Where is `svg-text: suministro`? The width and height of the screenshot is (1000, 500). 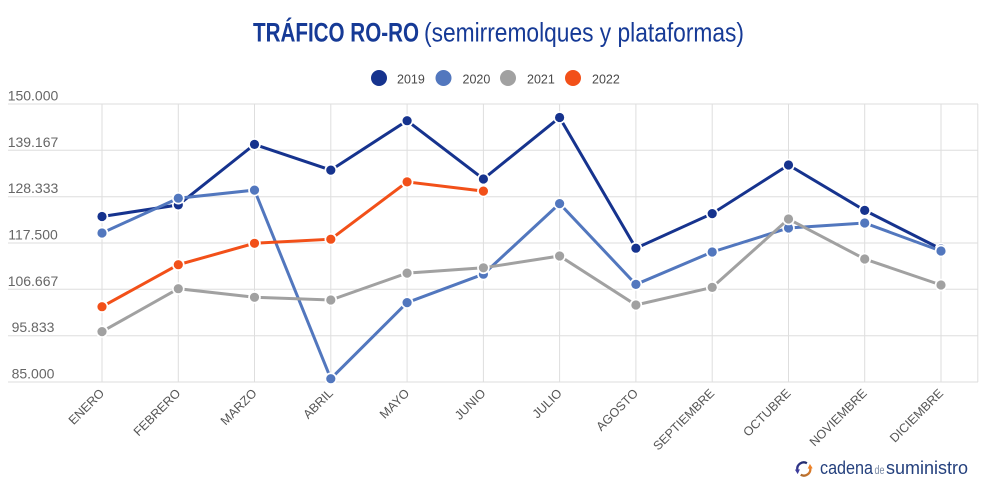
svg-text: suministro is located at coordinates (927, 468).